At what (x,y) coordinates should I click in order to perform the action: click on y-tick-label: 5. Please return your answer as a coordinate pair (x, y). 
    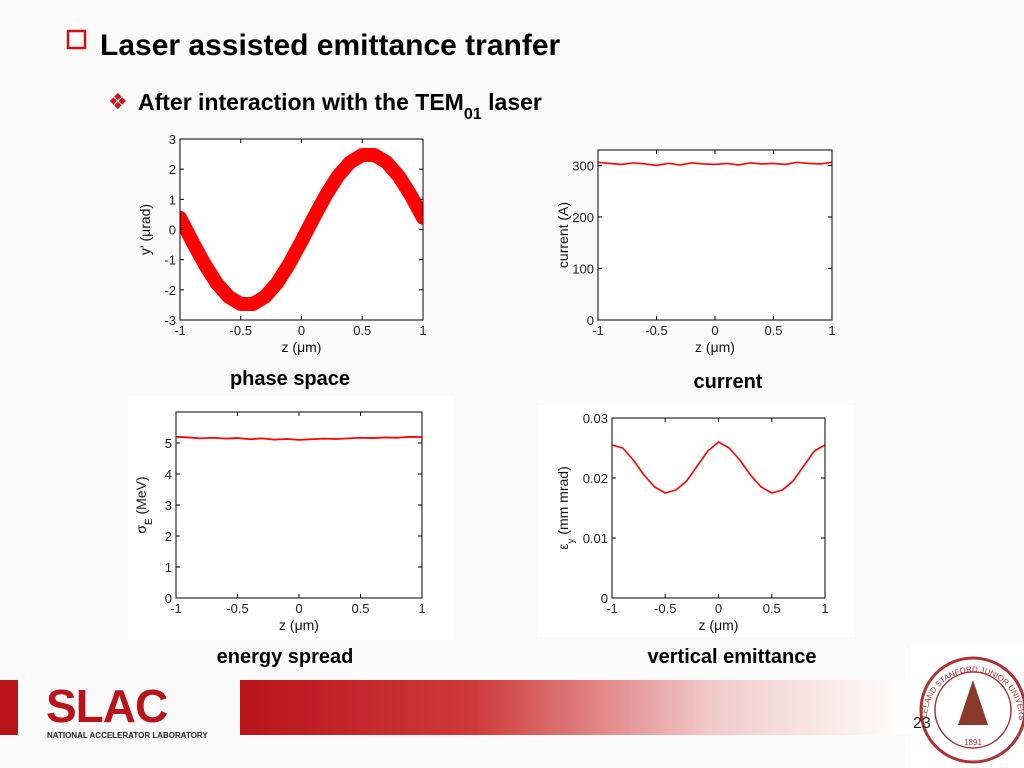
    Looking at the image, I should click on (168, 443).